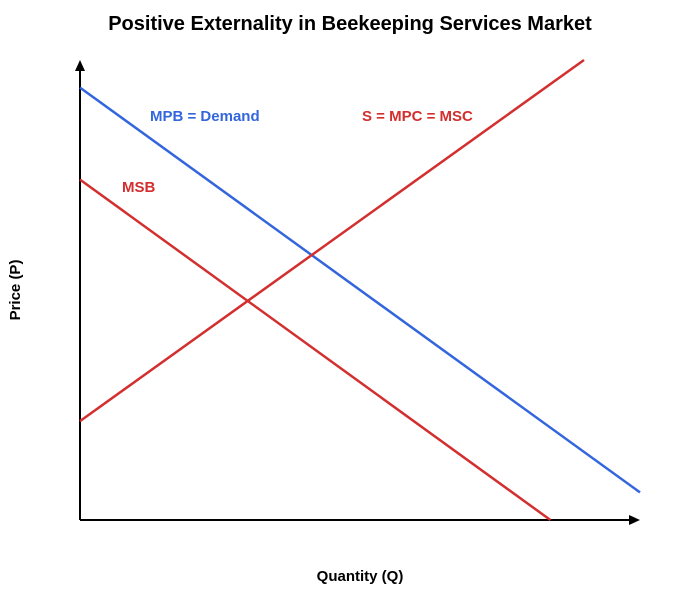 The image size is (700, 600). I want to click on x-axis-label: Quantity (Q), so click(360, 576).